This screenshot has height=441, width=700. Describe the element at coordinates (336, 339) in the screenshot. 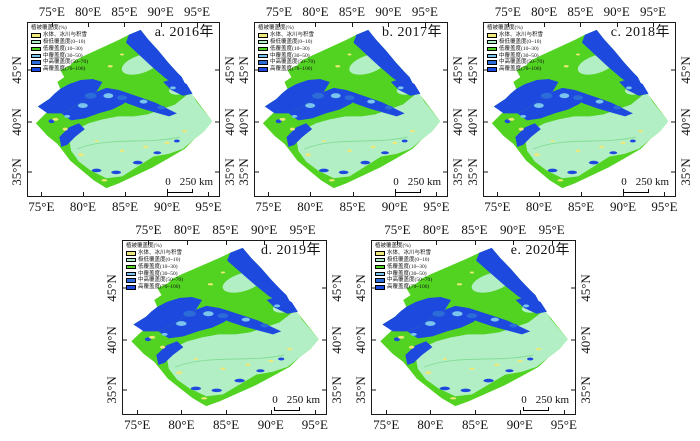

I see `lat-label-right: 40°N` at that location.